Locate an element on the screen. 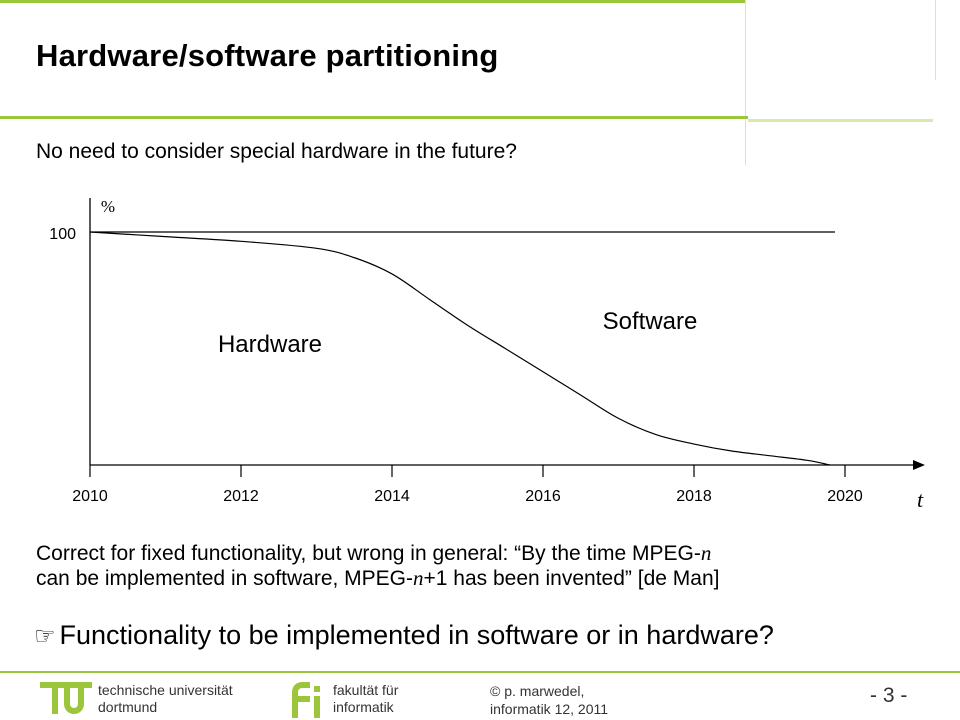 The height and width of the screenshot is (720, 960). x-tick-label: 2010 is located at coordinates (90, 496).